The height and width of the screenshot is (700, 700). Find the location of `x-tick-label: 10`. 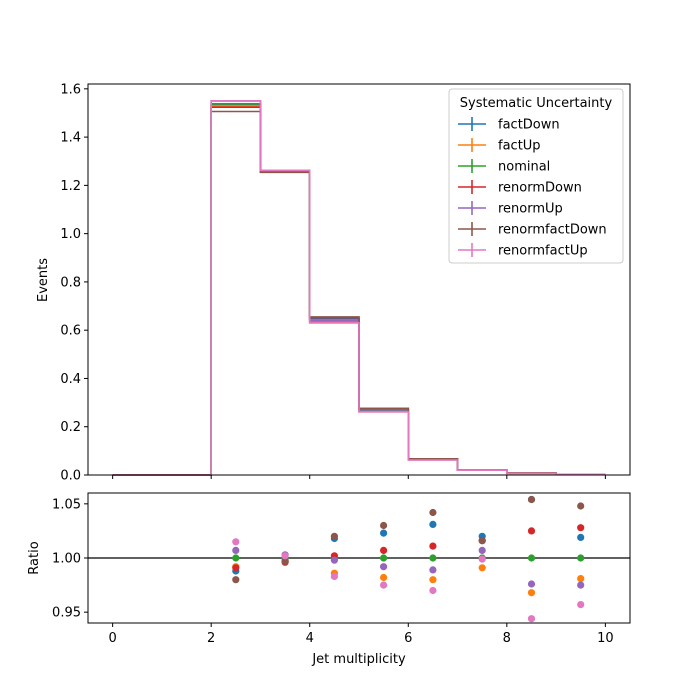

x-tick-label: 10 is located at coordinates (605, 638).